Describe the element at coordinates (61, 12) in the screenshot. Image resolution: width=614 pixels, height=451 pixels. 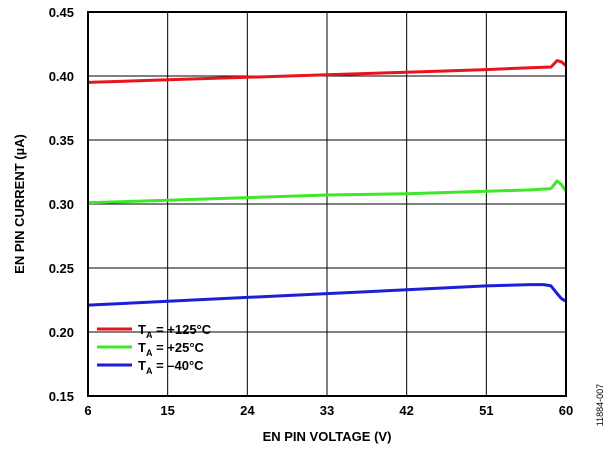
I see `y-tick-label: 0.45` at that location.